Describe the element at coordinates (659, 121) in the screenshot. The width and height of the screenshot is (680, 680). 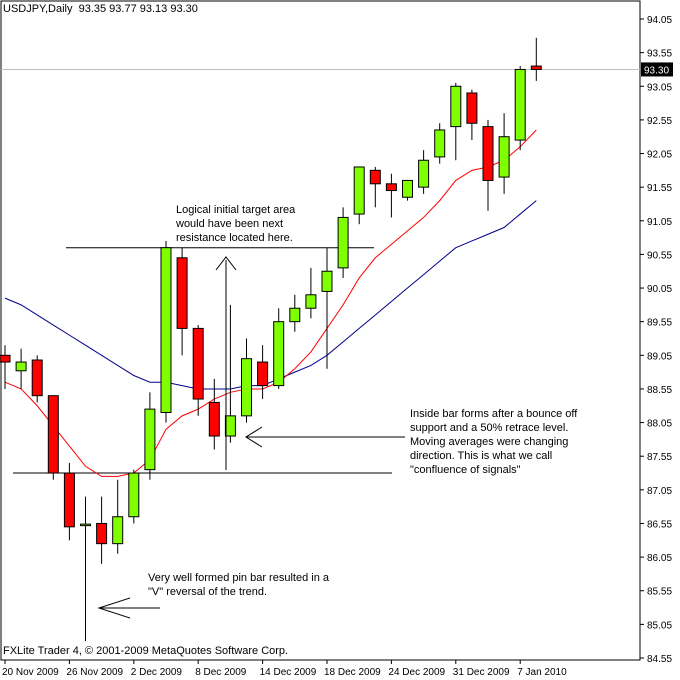
I see `y-tick-label: 92.55` at that location.